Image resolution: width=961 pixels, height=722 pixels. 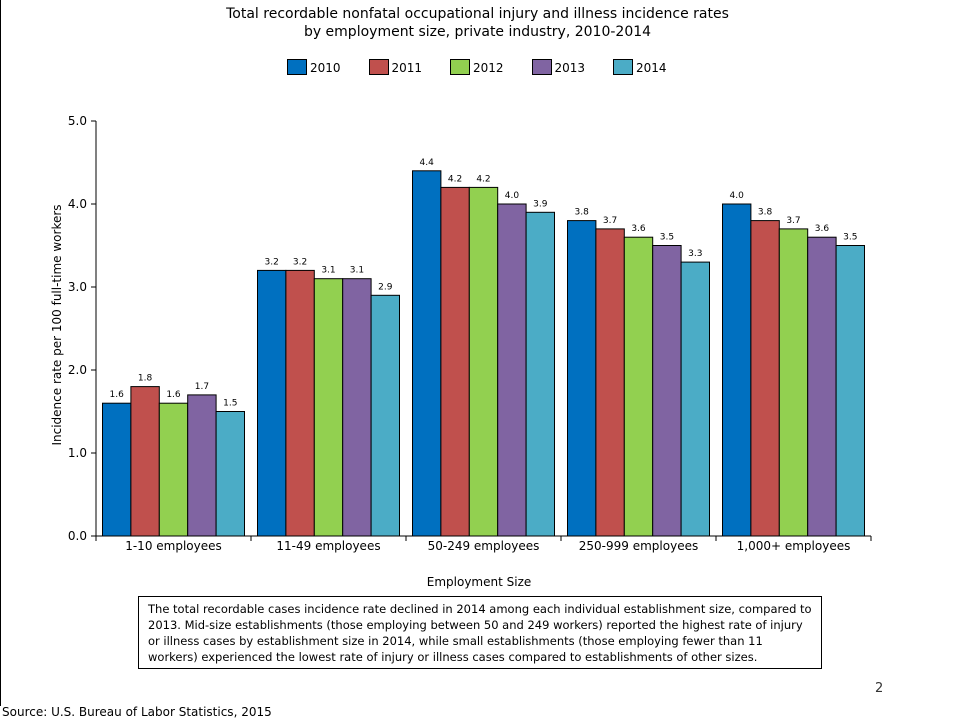 I want to click on legend-label: 2011, so click(x=407, y=68).